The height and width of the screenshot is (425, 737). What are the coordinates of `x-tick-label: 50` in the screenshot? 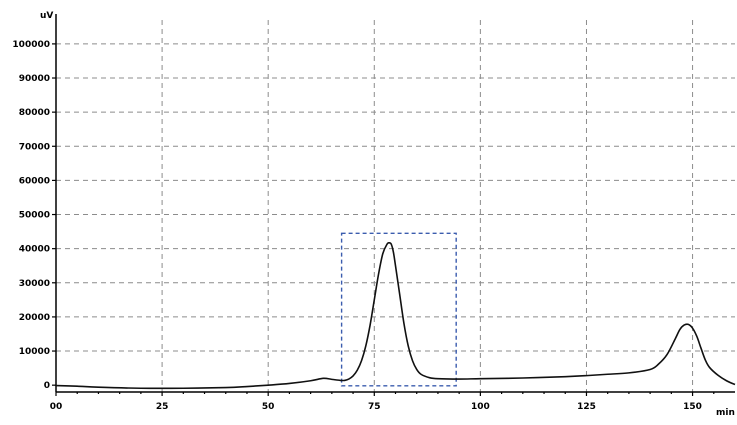 It's located at (268, 407).